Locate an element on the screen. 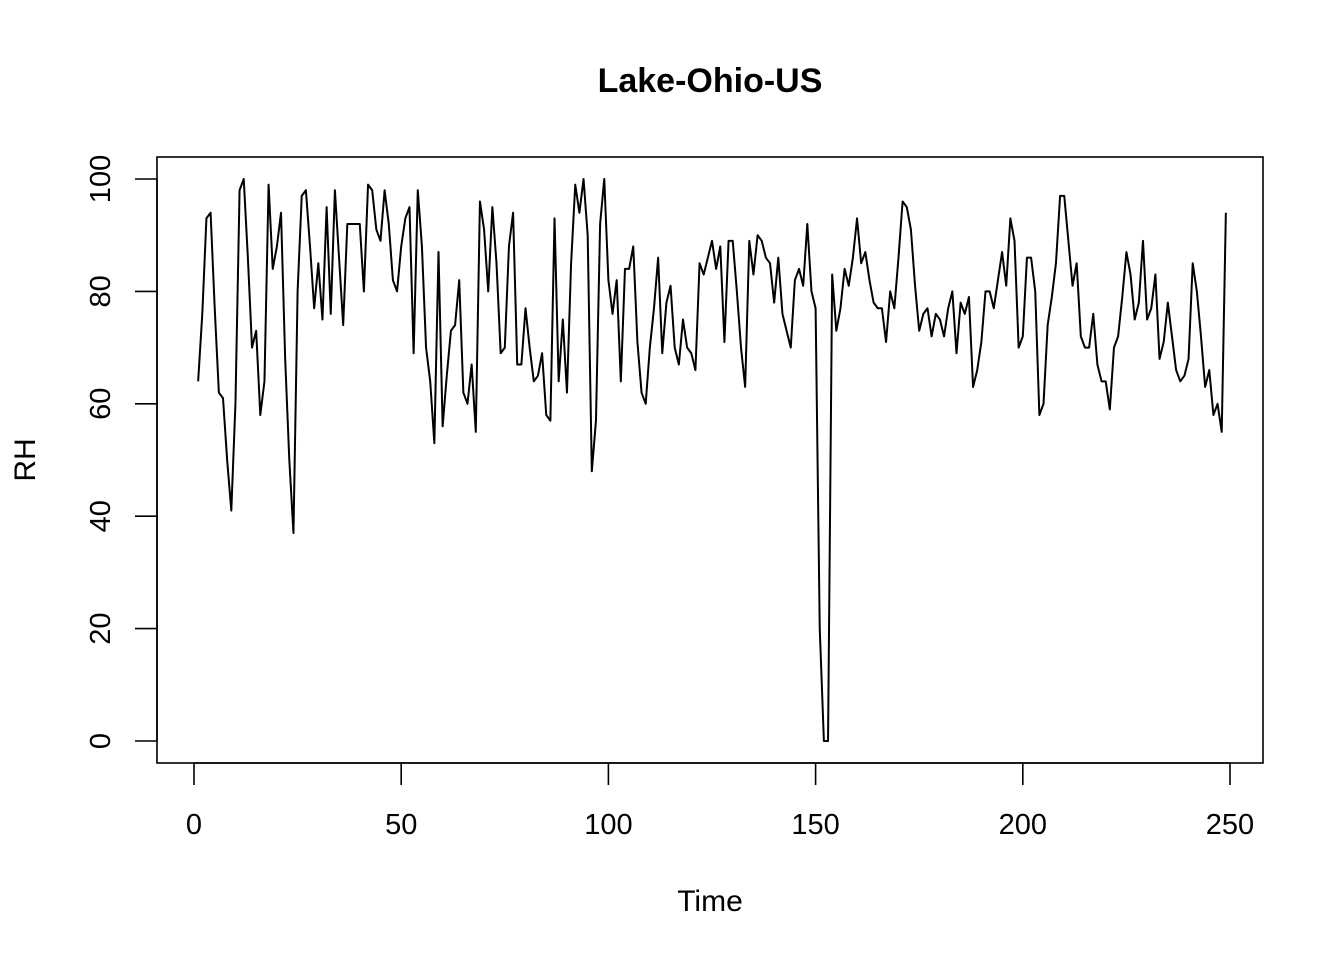 The image size is (1344, 960). x-tick-label: 150 is located at coordinates (815, 825).